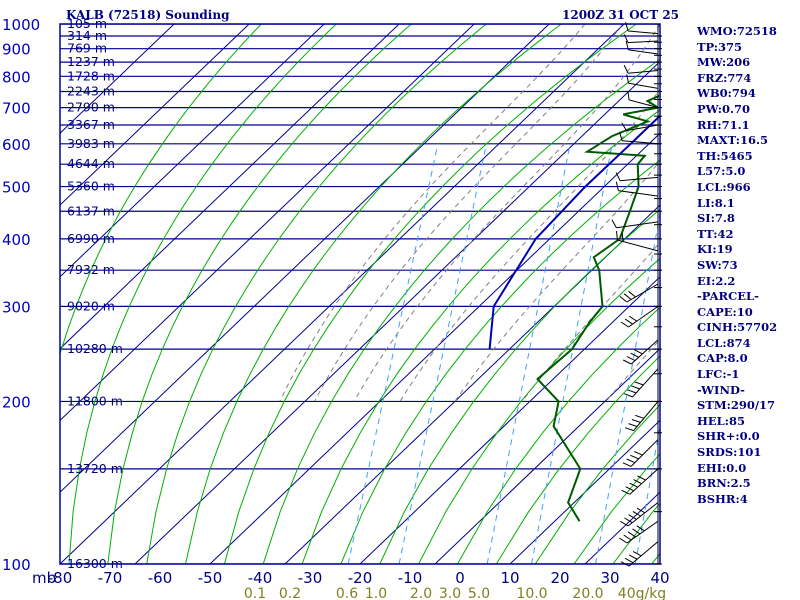  I want to click on height-label: 314 m, so click(87, 35).